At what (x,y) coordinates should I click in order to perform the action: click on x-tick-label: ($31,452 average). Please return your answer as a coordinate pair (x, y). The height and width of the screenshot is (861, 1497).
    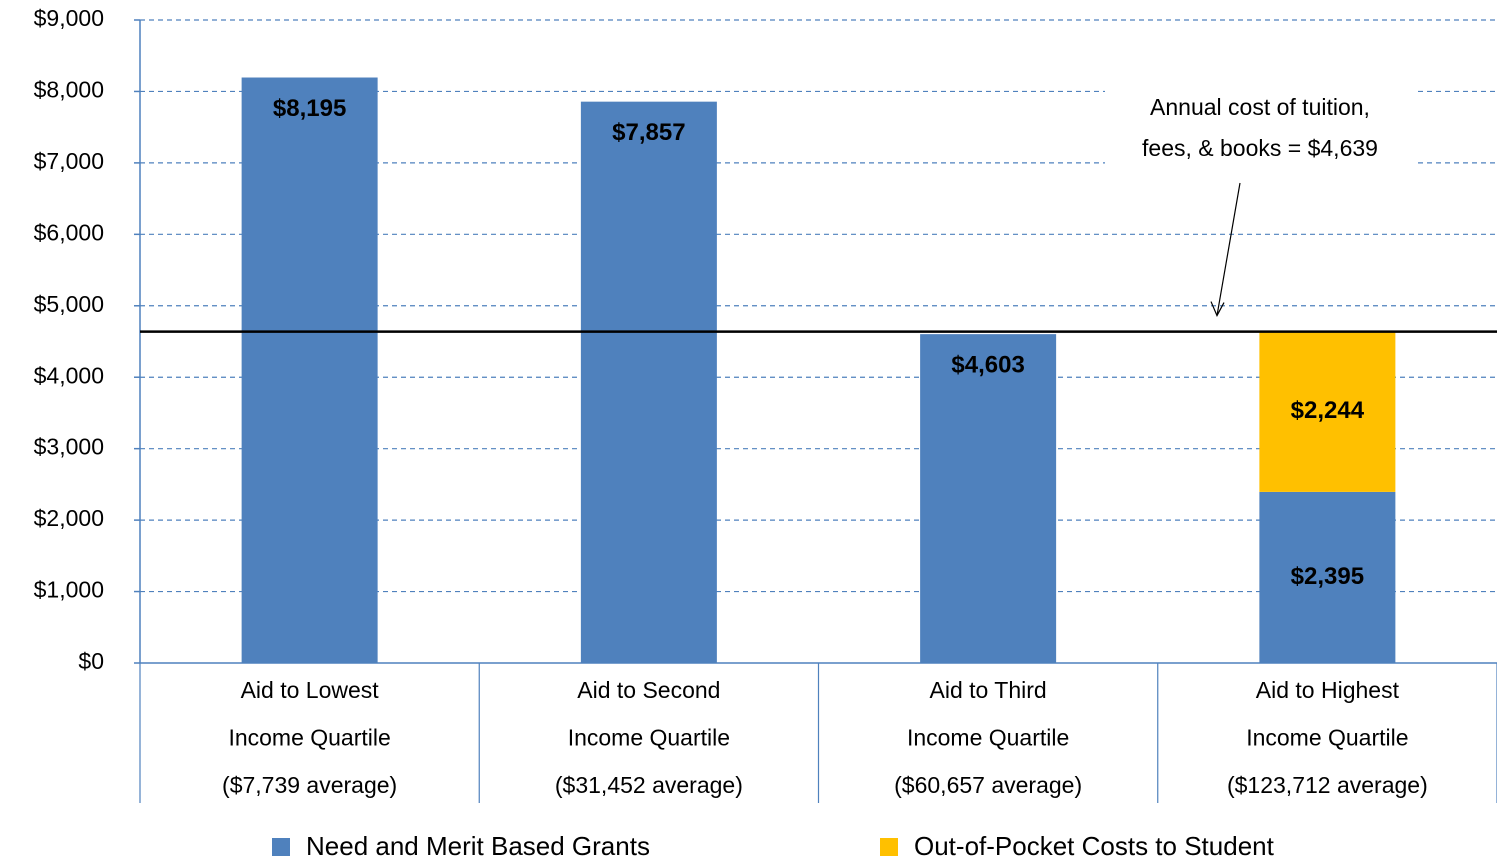
    Looking at the image, I should click on (649, 785).